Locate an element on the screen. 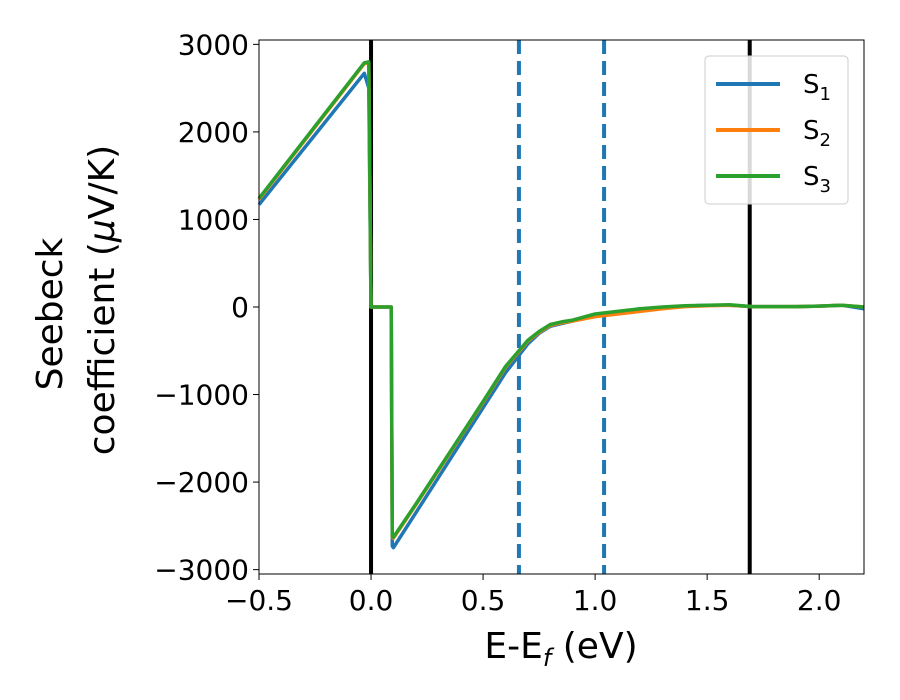  x-tick-label: 0.5 is located at coordinates (483, 600).